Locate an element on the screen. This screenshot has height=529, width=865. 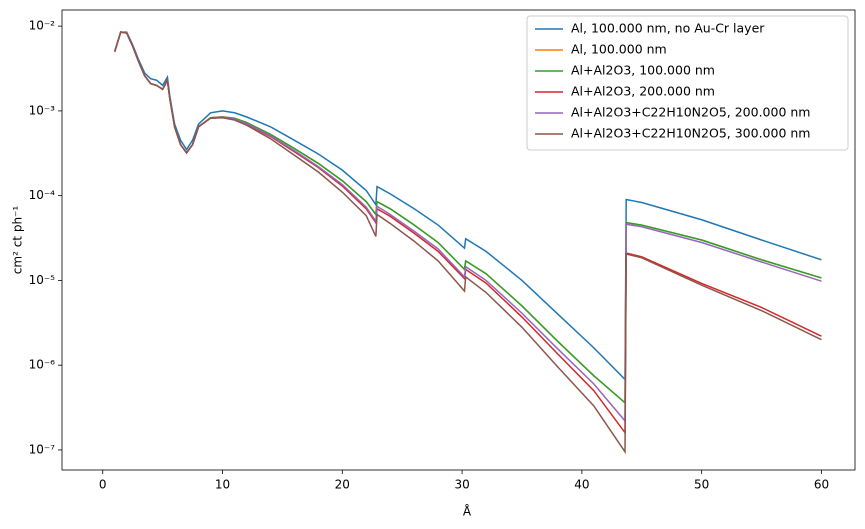
y-tick-label: 10⁻⁴ is located at coordinates (42, 195).